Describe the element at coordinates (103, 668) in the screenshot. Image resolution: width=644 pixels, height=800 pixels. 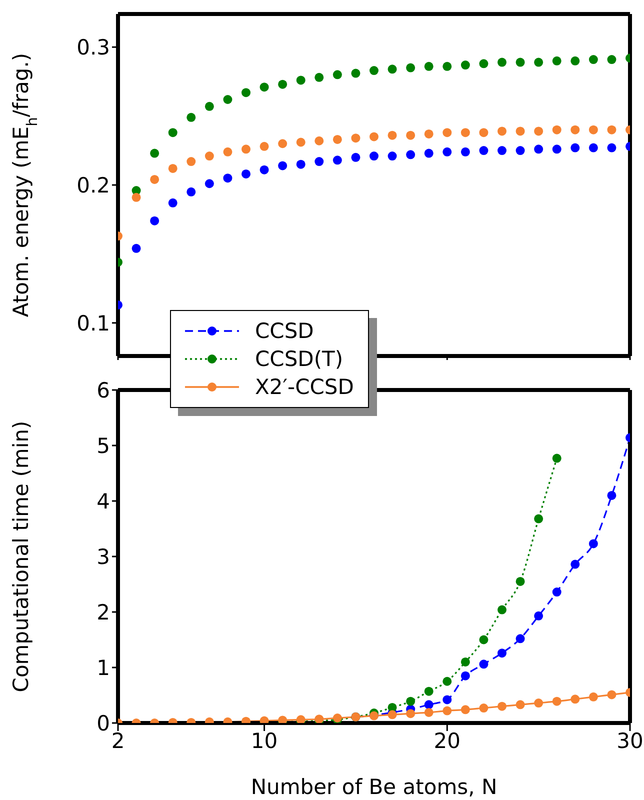
I see `y-tick-label: 1` at that location.